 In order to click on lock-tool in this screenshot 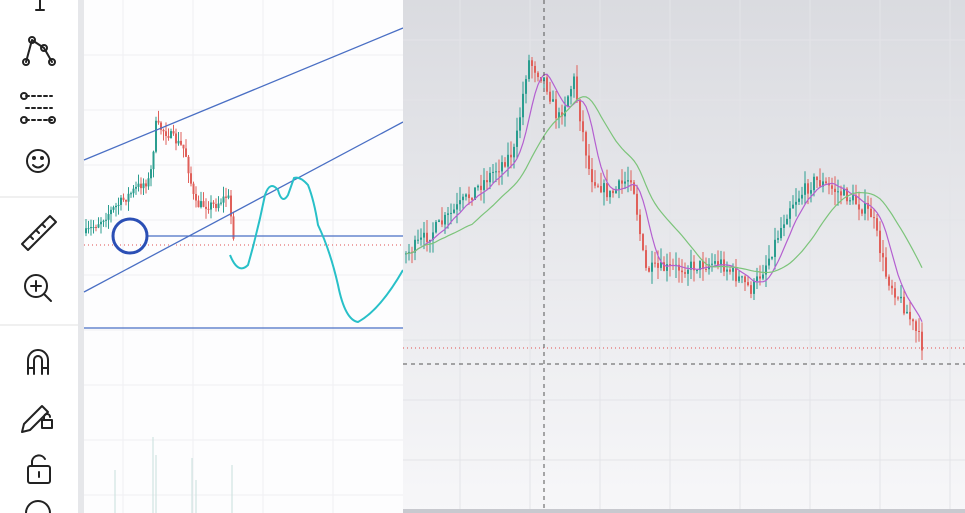, I will do `click(39, 469)`.